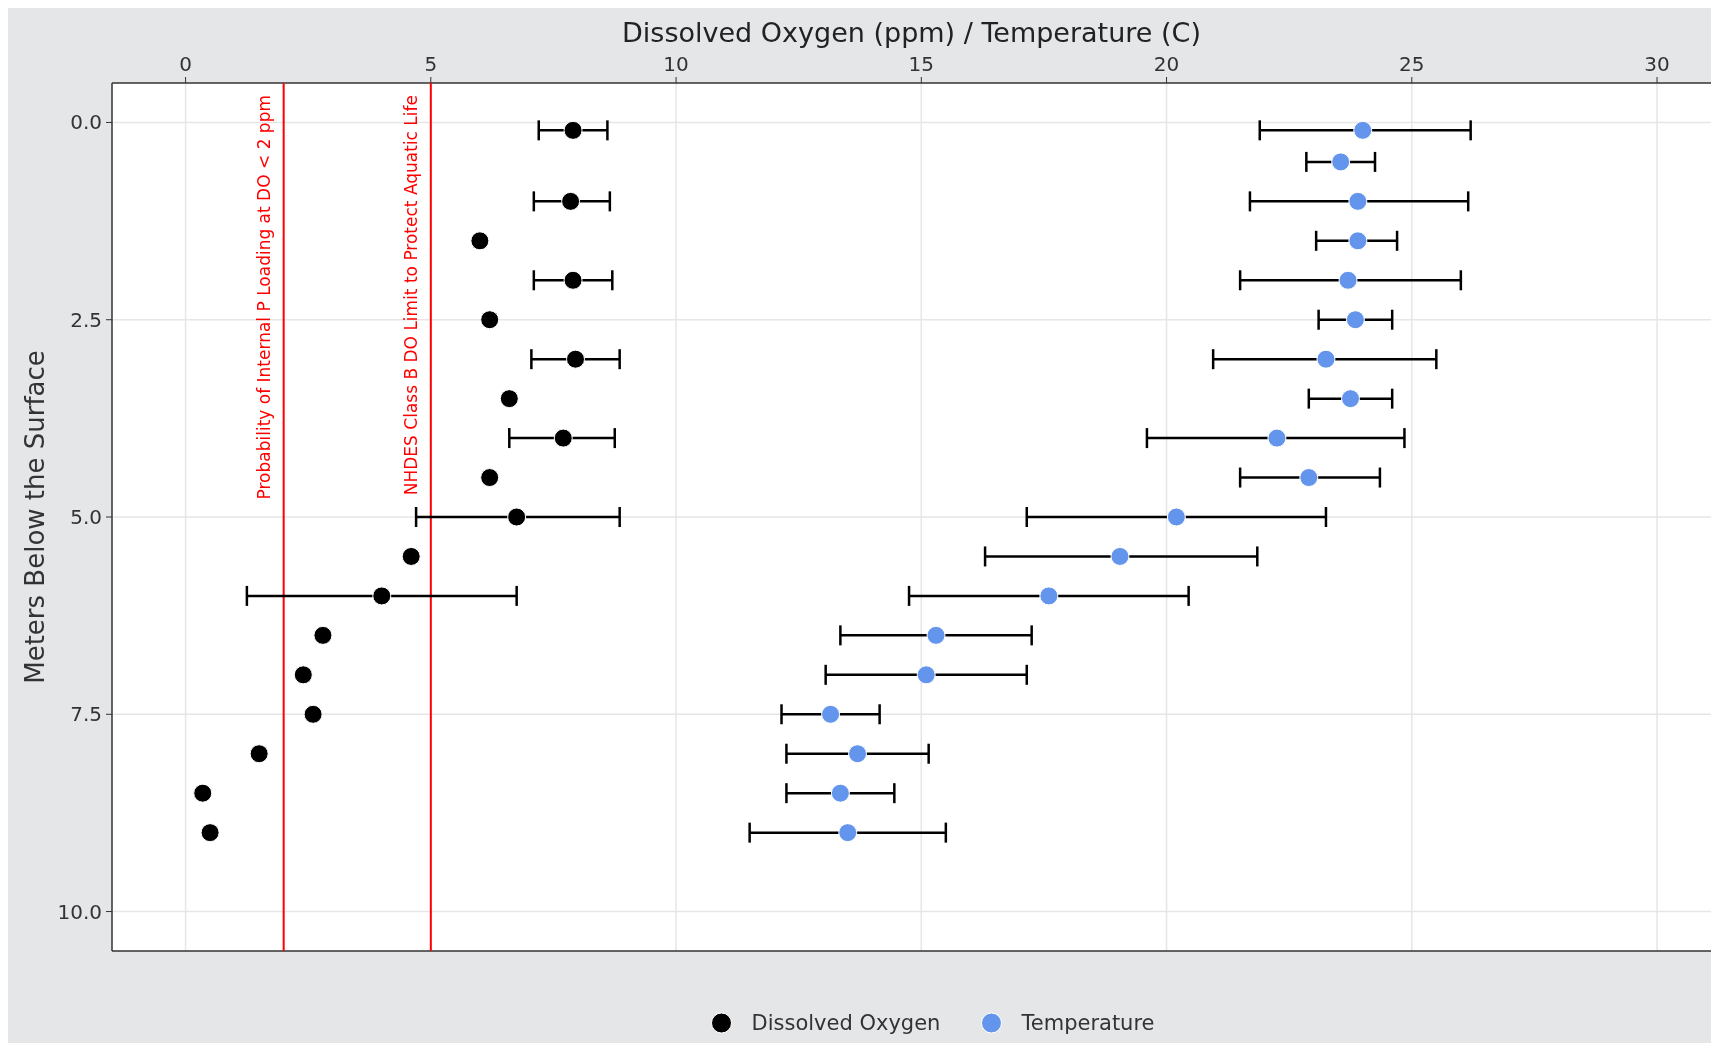 The image size is (1711, 1043). What do you see at coordinates (79, 911) in the screenshot?
I see `y-tick-label: 10.0` at bounding box center [79, 911].